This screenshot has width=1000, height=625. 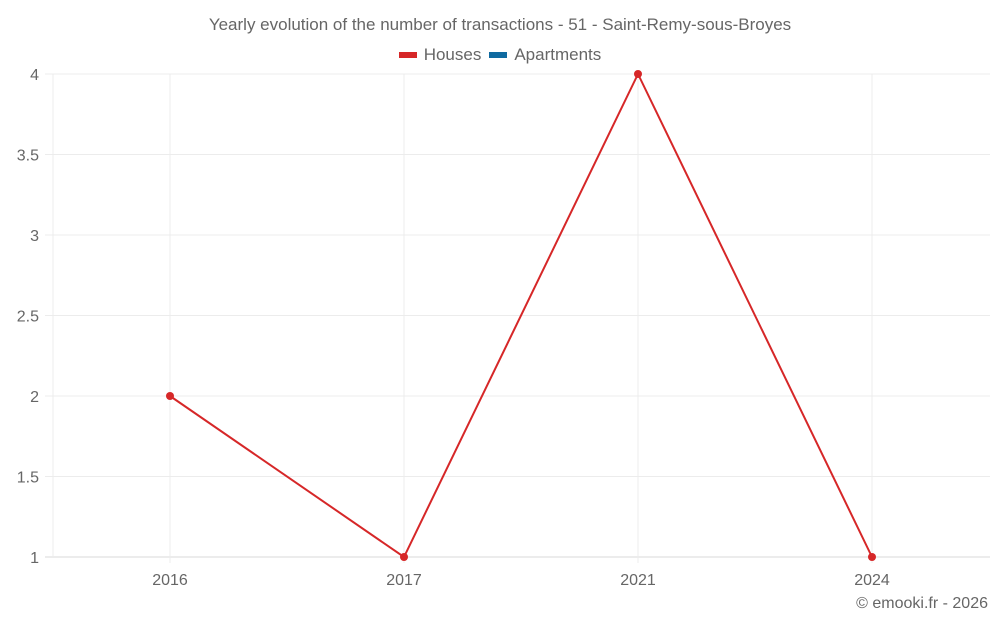 What do you see at coordinates (404, 580) in the screenshot?
I see `x-tick-label: 2017` at bounding box center [404, 580].